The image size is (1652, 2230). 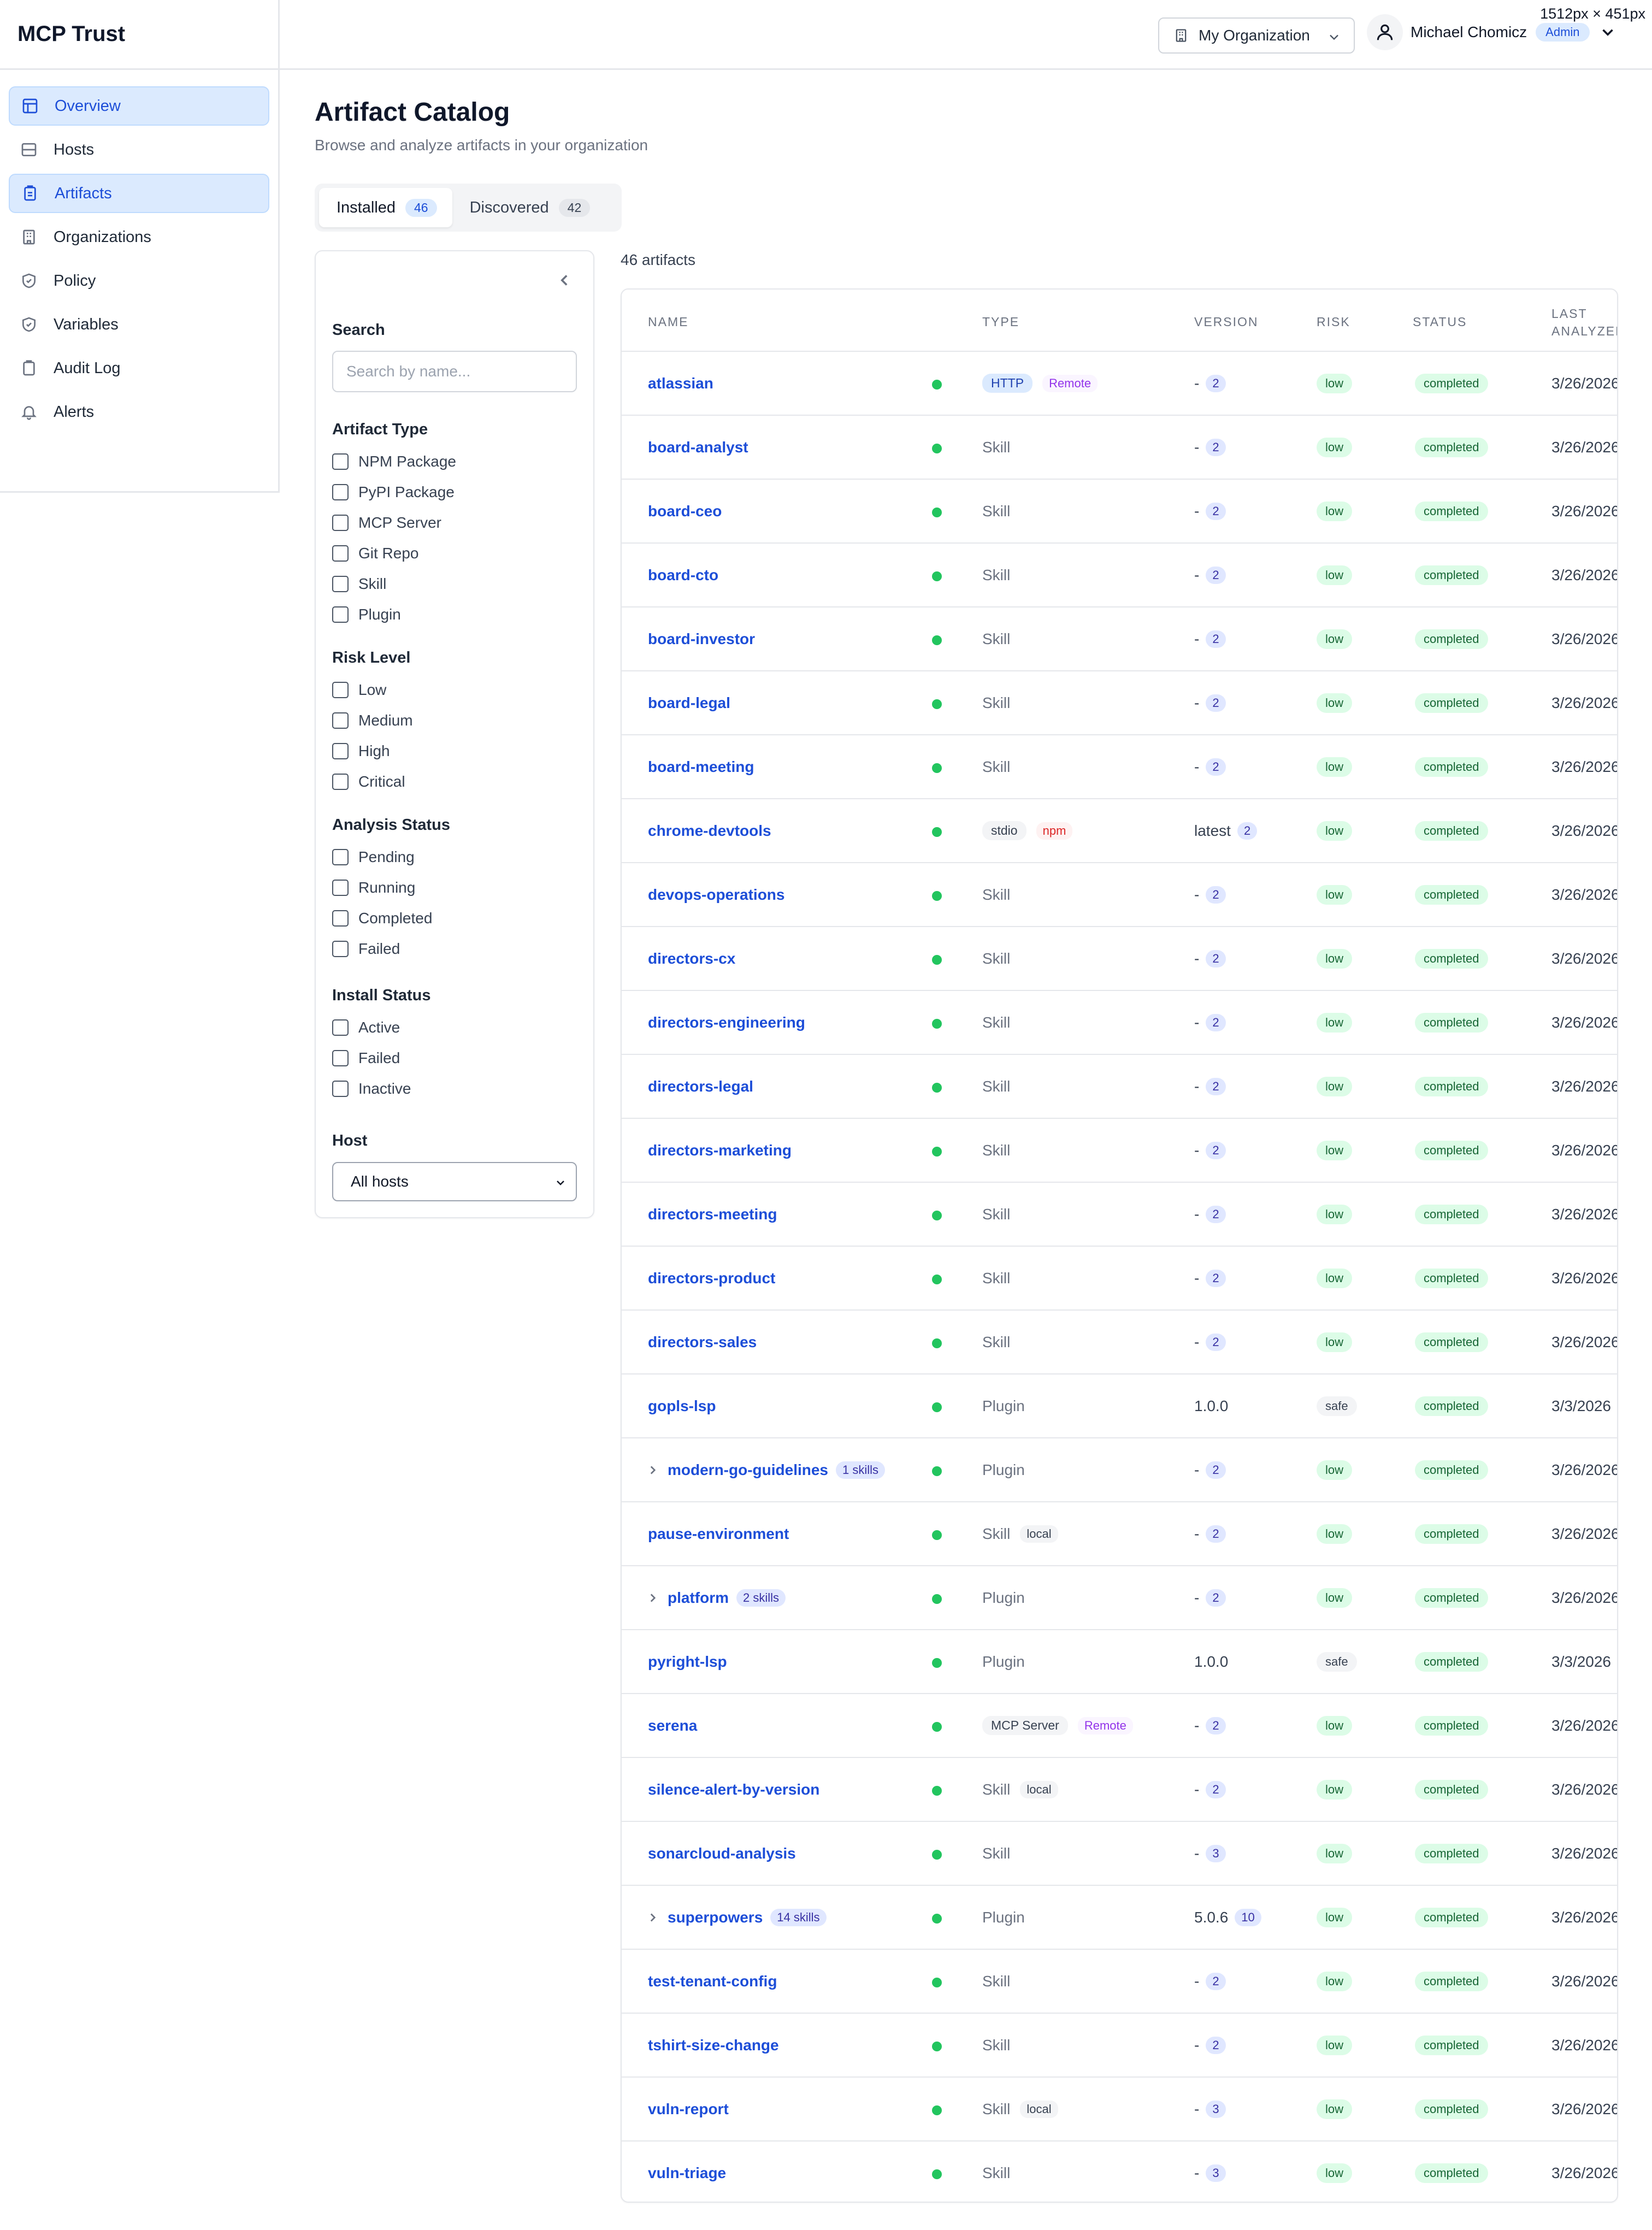 I want to click on artifact-name-link: test-tenant-config, so click(x=712, y=1981).